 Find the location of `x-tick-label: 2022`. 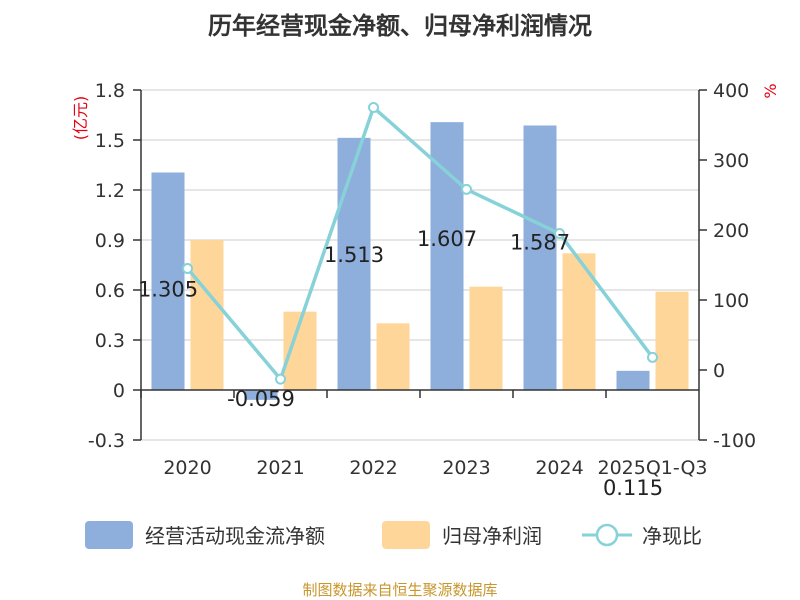

x-tick-label: 2022 is located at coordinates (373, 468).